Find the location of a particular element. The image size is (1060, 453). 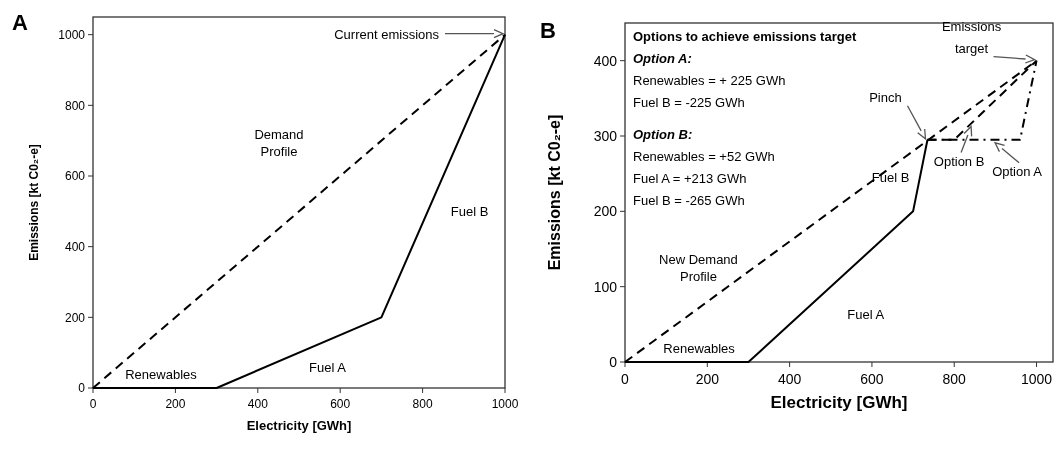

annotation: Fuel B = -225 GWh is located at coordinates (689, 102).